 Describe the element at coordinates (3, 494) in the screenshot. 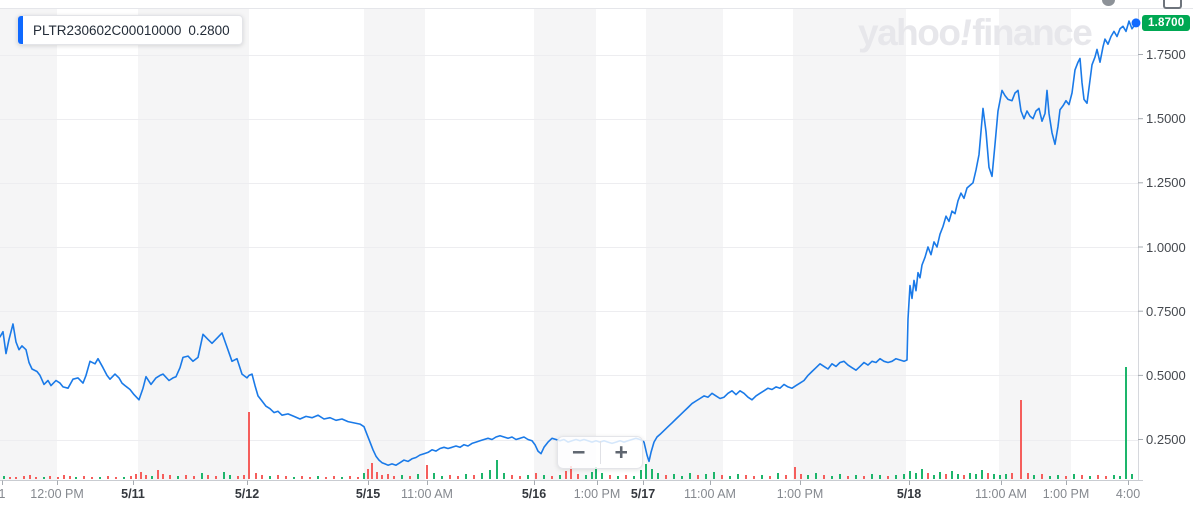

I see `x-axis-label: 1` at that location.